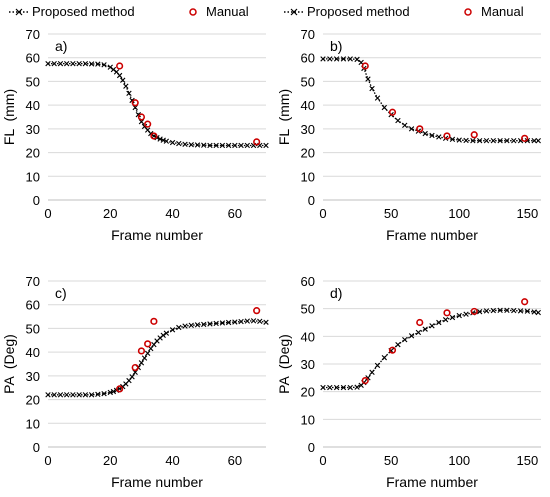 The width and height of the screenshot is (550, 497). Describe the element at coordinates (235, 460) in the screenshot. I see `x-tick-label: 60` at that location.